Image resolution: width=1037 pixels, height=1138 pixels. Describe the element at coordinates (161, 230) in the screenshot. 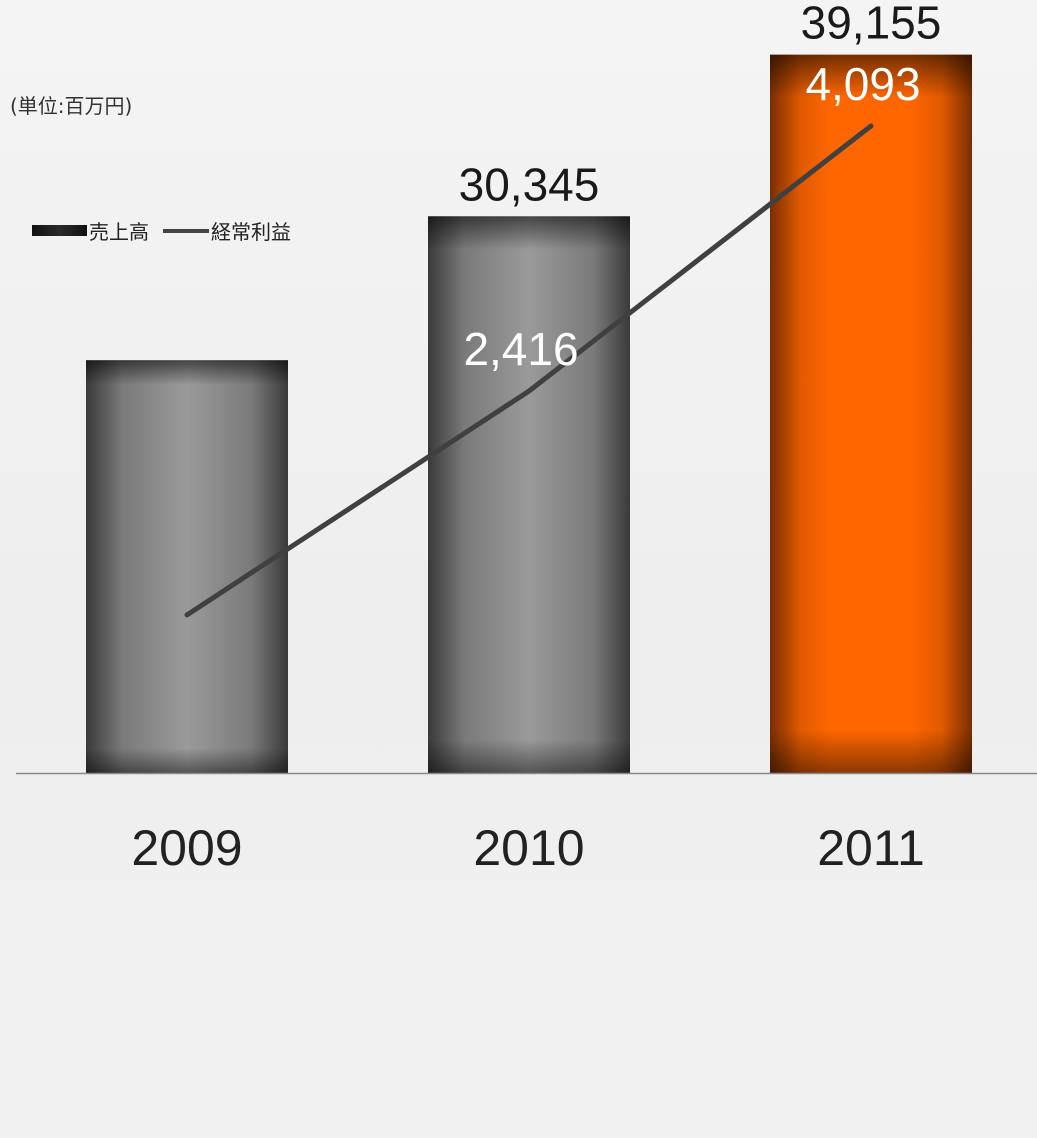

I see `legend: 売上高 経常利益` at that location.